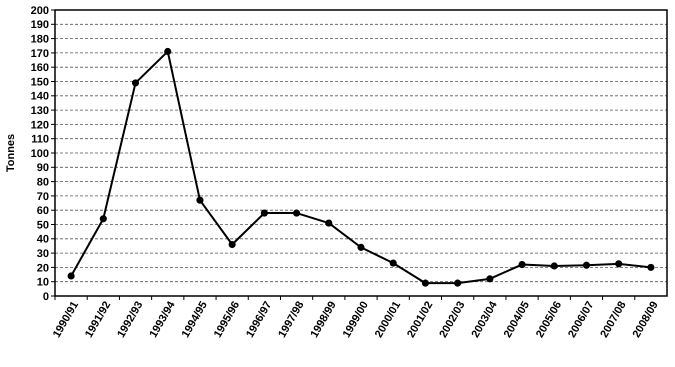  What do you see at coordinates (39, 110) in the screenshot?
I see `y-tick-label: 130` at bounding box center [39, 110].